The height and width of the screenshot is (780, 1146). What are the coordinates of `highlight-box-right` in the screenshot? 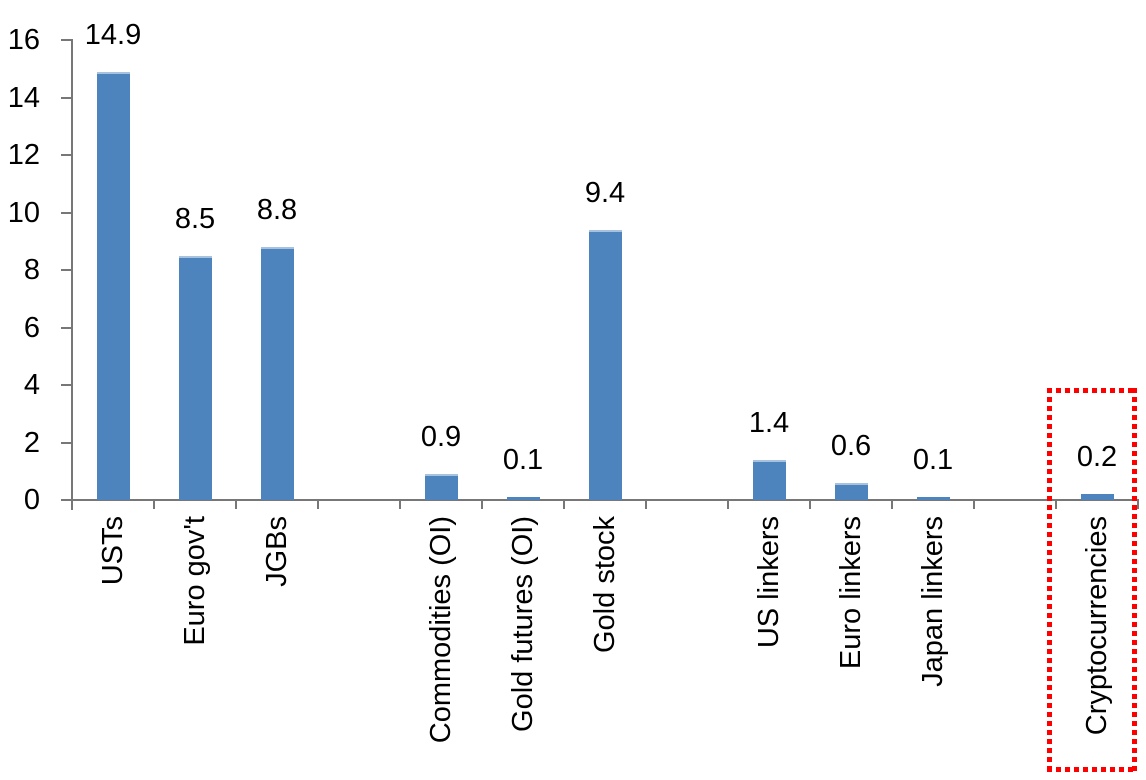 It's located at (1134, 580).